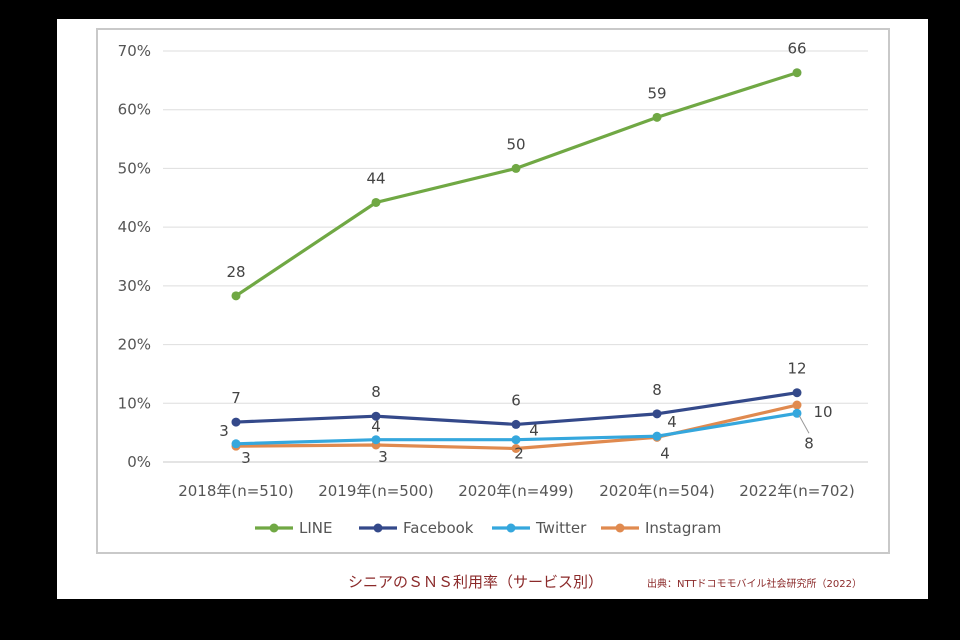 The image size is (960, 640). What do you see at coordinates (134, 227) in the screenshot?
I see `y-tick-label: 40%` at bounding box center [134, 227].